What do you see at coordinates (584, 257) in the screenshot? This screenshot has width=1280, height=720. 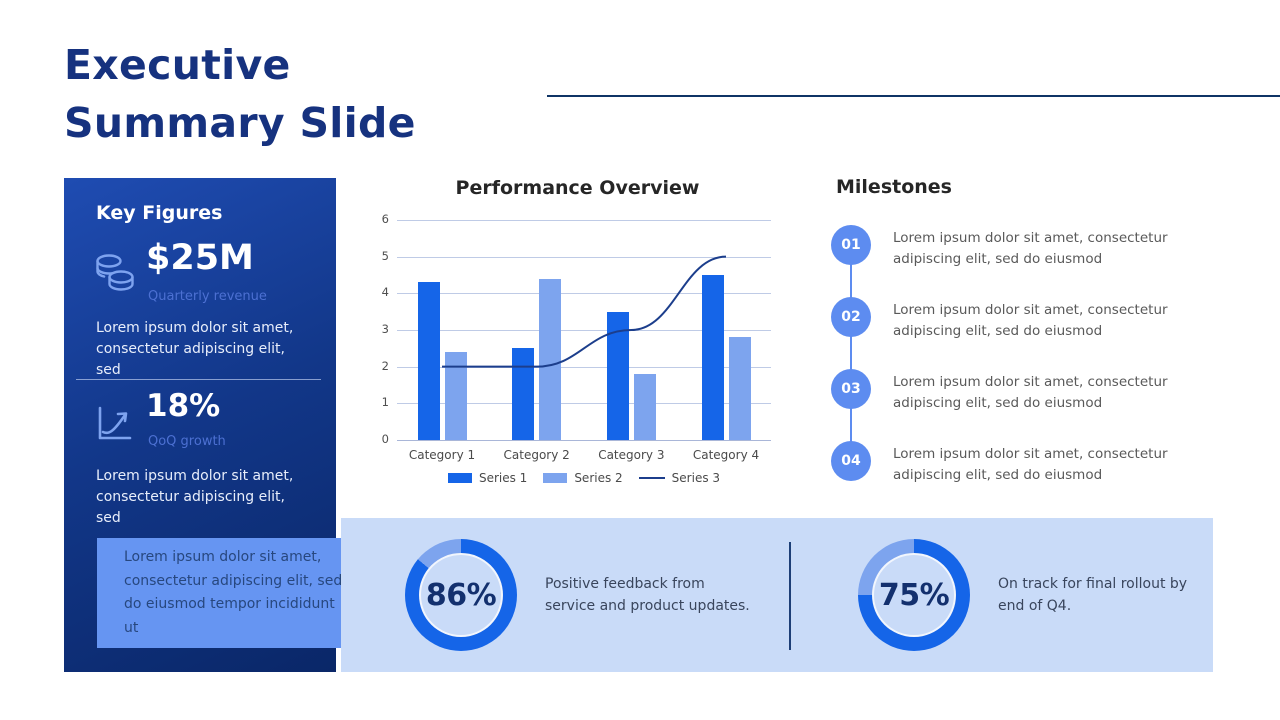 I see `gridline-y5` at bounding box center [584, 257].